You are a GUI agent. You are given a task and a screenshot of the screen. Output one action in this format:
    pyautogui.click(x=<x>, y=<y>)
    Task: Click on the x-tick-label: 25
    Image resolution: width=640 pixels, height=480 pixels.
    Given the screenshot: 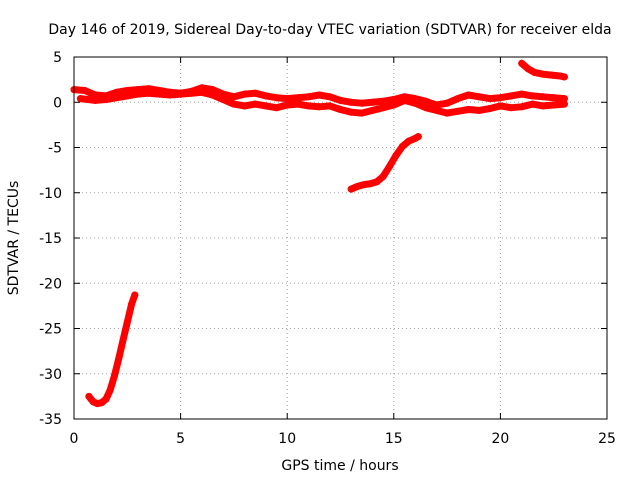 What is the action you would take?
    pyautogui.click(x=607, y=439)
    